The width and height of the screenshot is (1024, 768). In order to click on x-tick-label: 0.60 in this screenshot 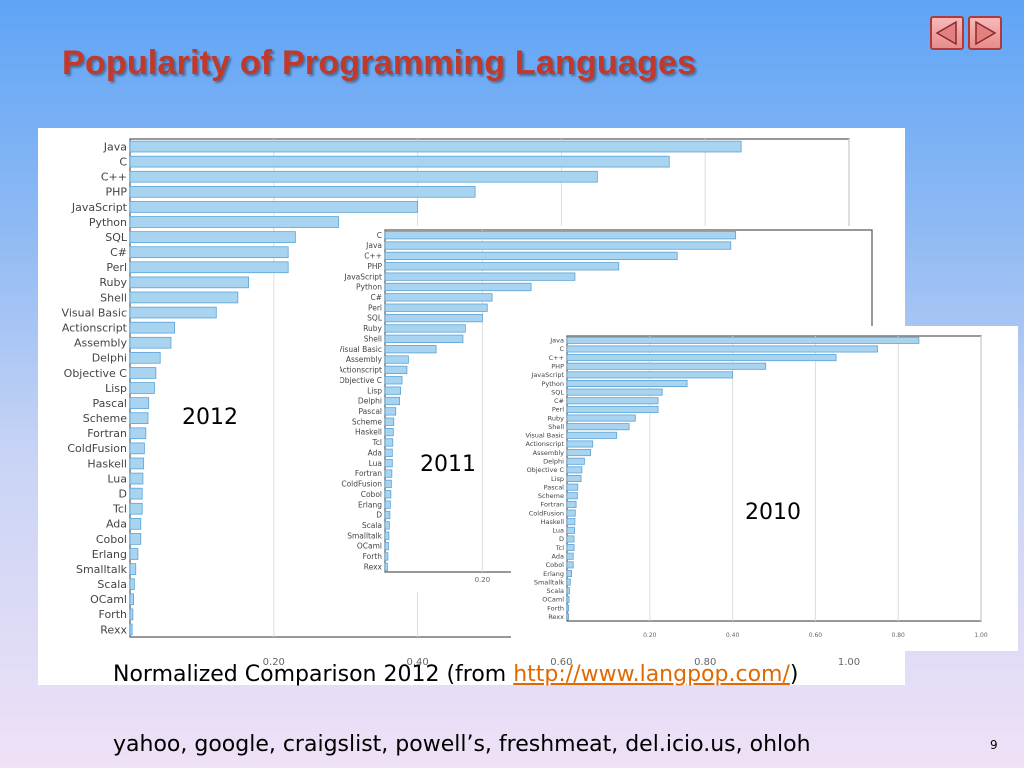, I will do `click(561, 662)`.